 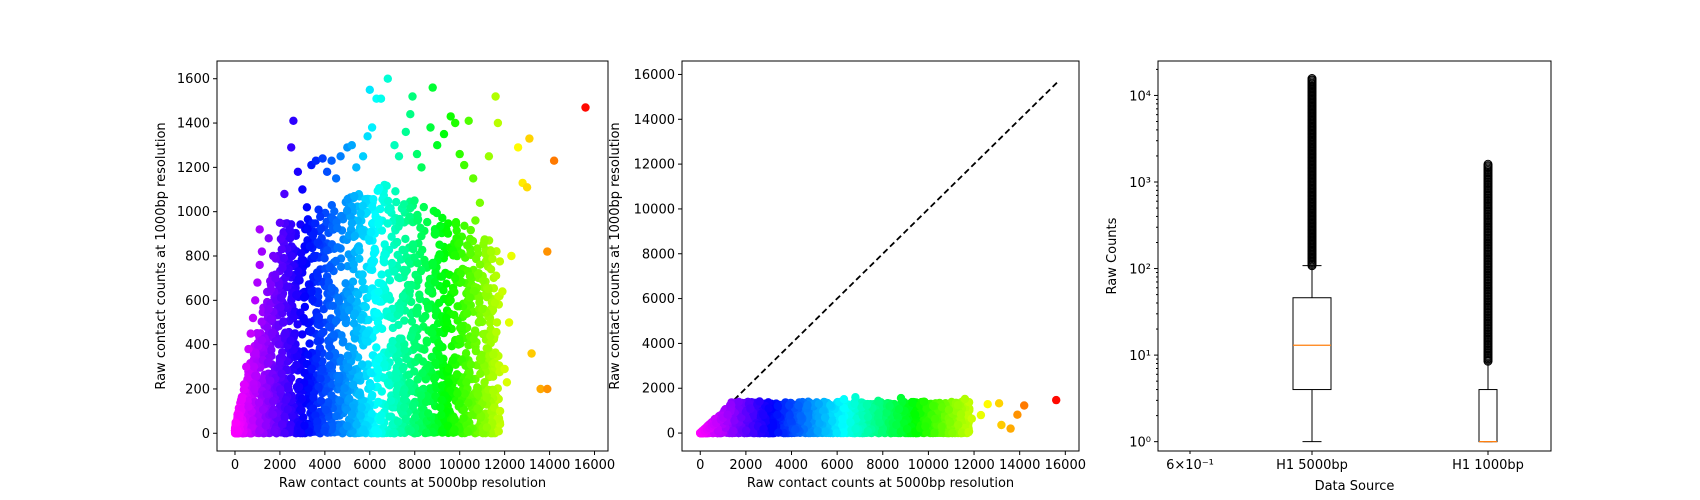 What do you see at coordinates (197, 345) in the screenshot?
I see `y-tick-label: 400` at bounding box center [197, 345].